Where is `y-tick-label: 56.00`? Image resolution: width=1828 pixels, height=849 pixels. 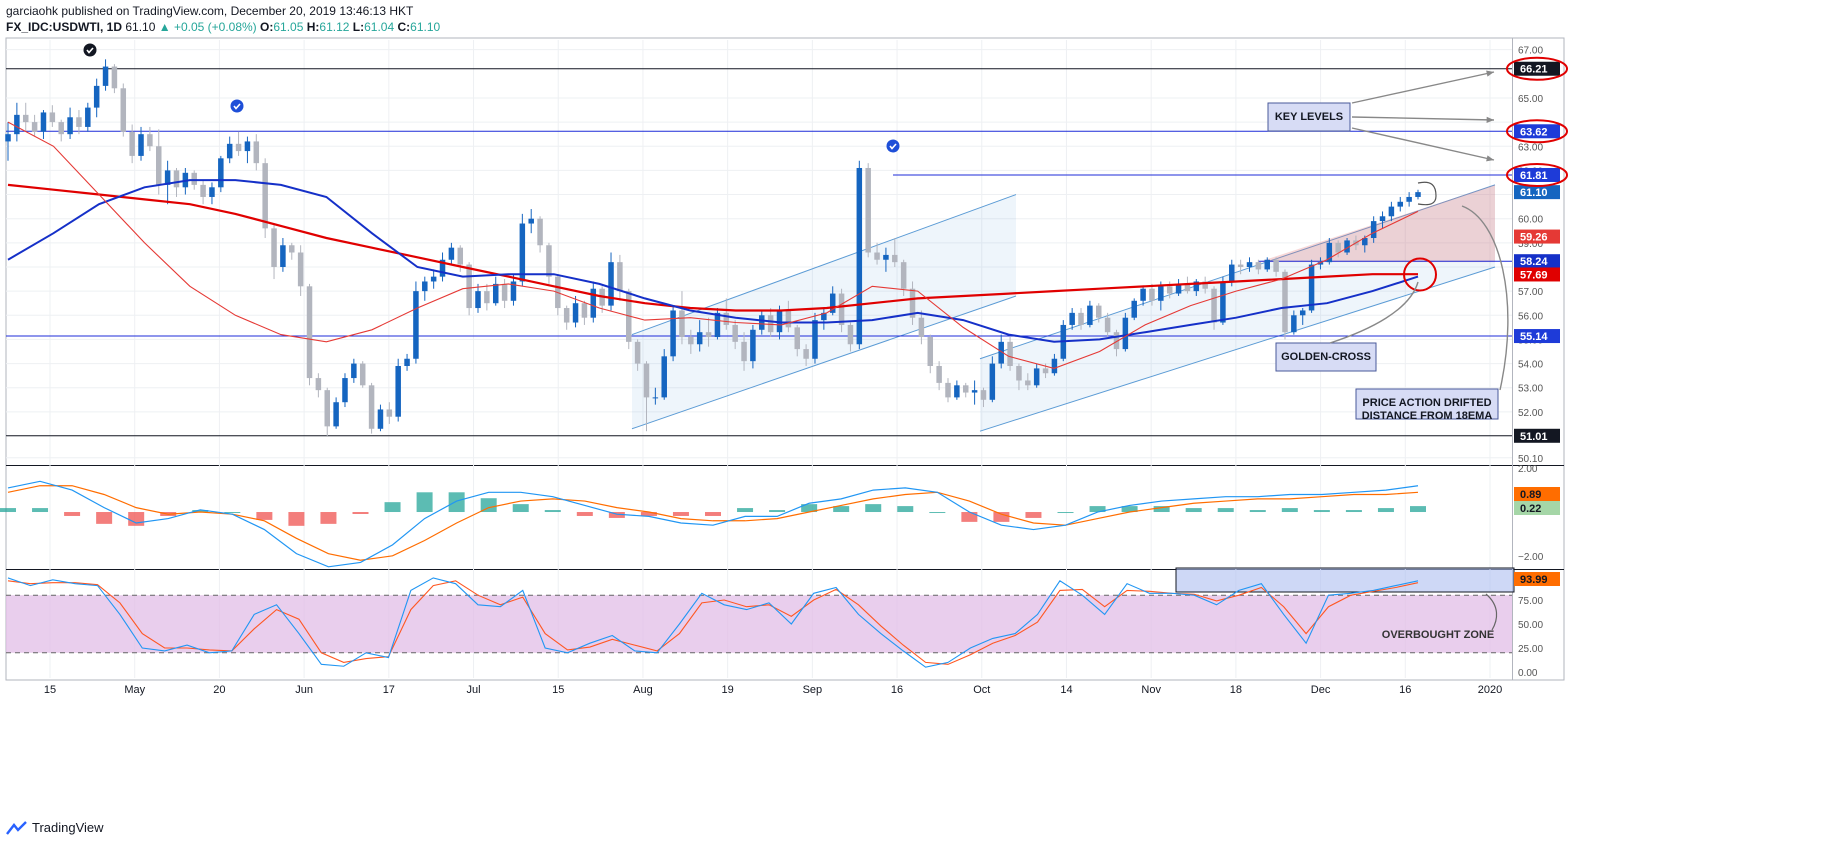
y-tick-label: 56.00 is located at coordinates (1530, 316).